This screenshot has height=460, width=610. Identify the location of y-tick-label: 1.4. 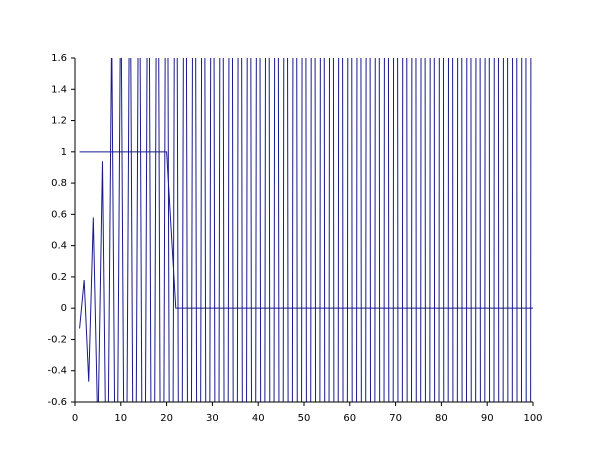
(59, 89).